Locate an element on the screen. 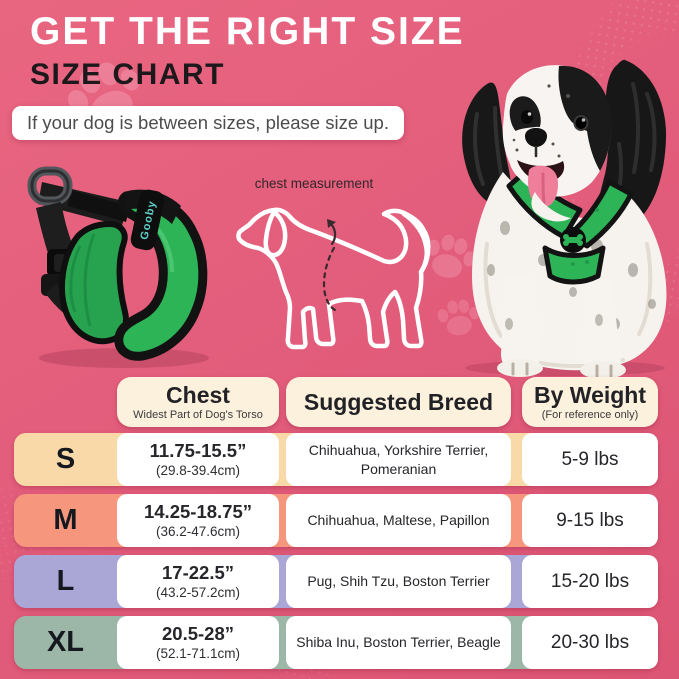  chest-inches: 17-22.5” is located at coordinates (198, 573).